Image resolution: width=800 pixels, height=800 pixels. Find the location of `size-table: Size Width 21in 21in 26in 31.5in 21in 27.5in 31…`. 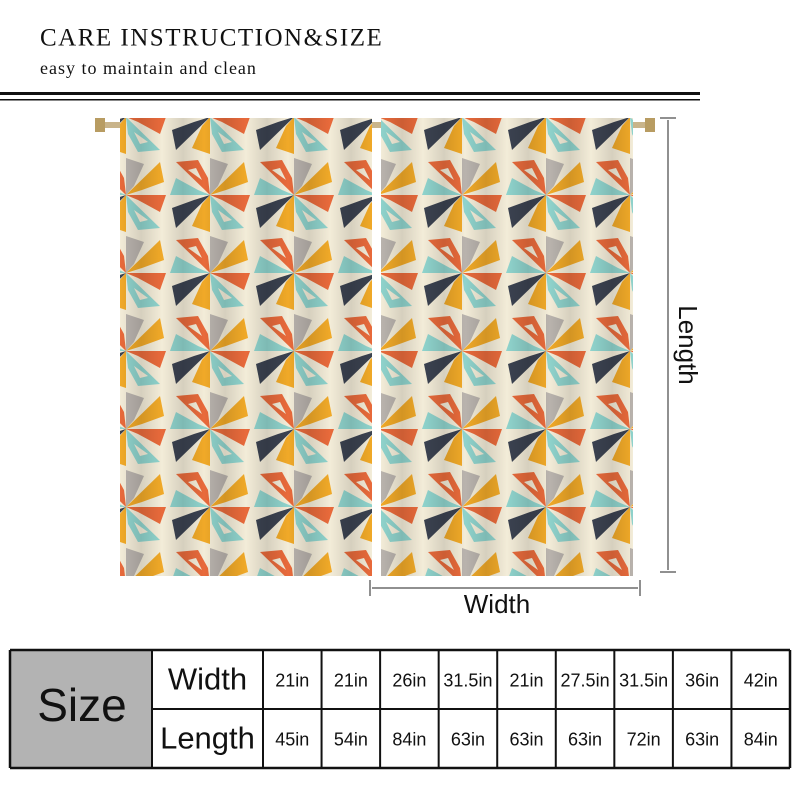

size-table: Size Width 21in 21in 26in 31.5in 21in 27.5in 31… is located at coordinates (400, 709).